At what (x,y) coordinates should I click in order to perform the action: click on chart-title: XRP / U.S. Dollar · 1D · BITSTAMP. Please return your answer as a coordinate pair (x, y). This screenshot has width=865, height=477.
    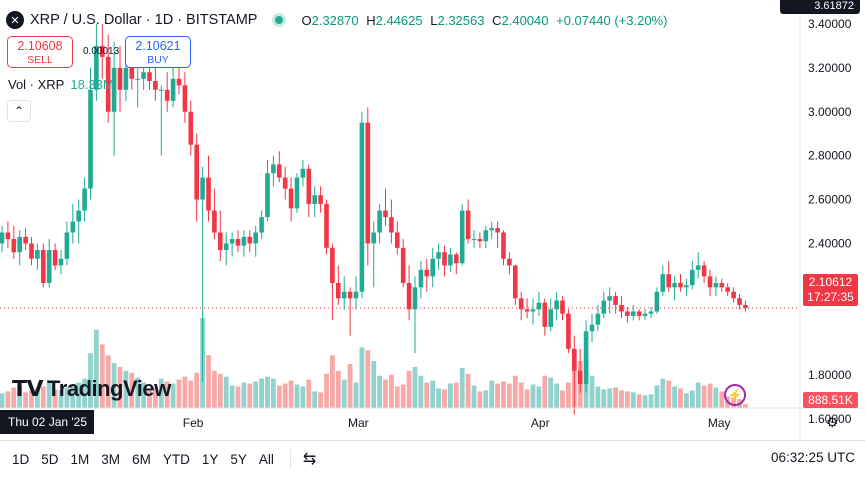
    Looking at the image, I should click on (144, 20).